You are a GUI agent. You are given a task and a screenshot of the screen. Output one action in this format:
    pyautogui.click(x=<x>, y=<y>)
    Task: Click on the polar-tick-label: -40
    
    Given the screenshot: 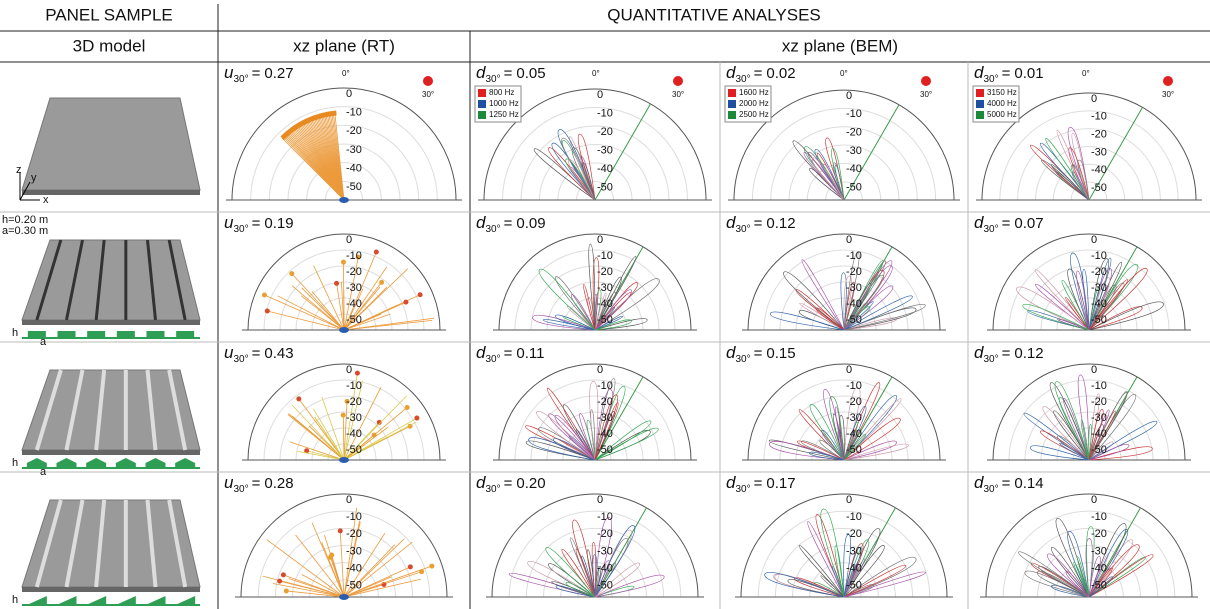 What is the action you would take?
    pyautogui.click(x=605, y=304)
    